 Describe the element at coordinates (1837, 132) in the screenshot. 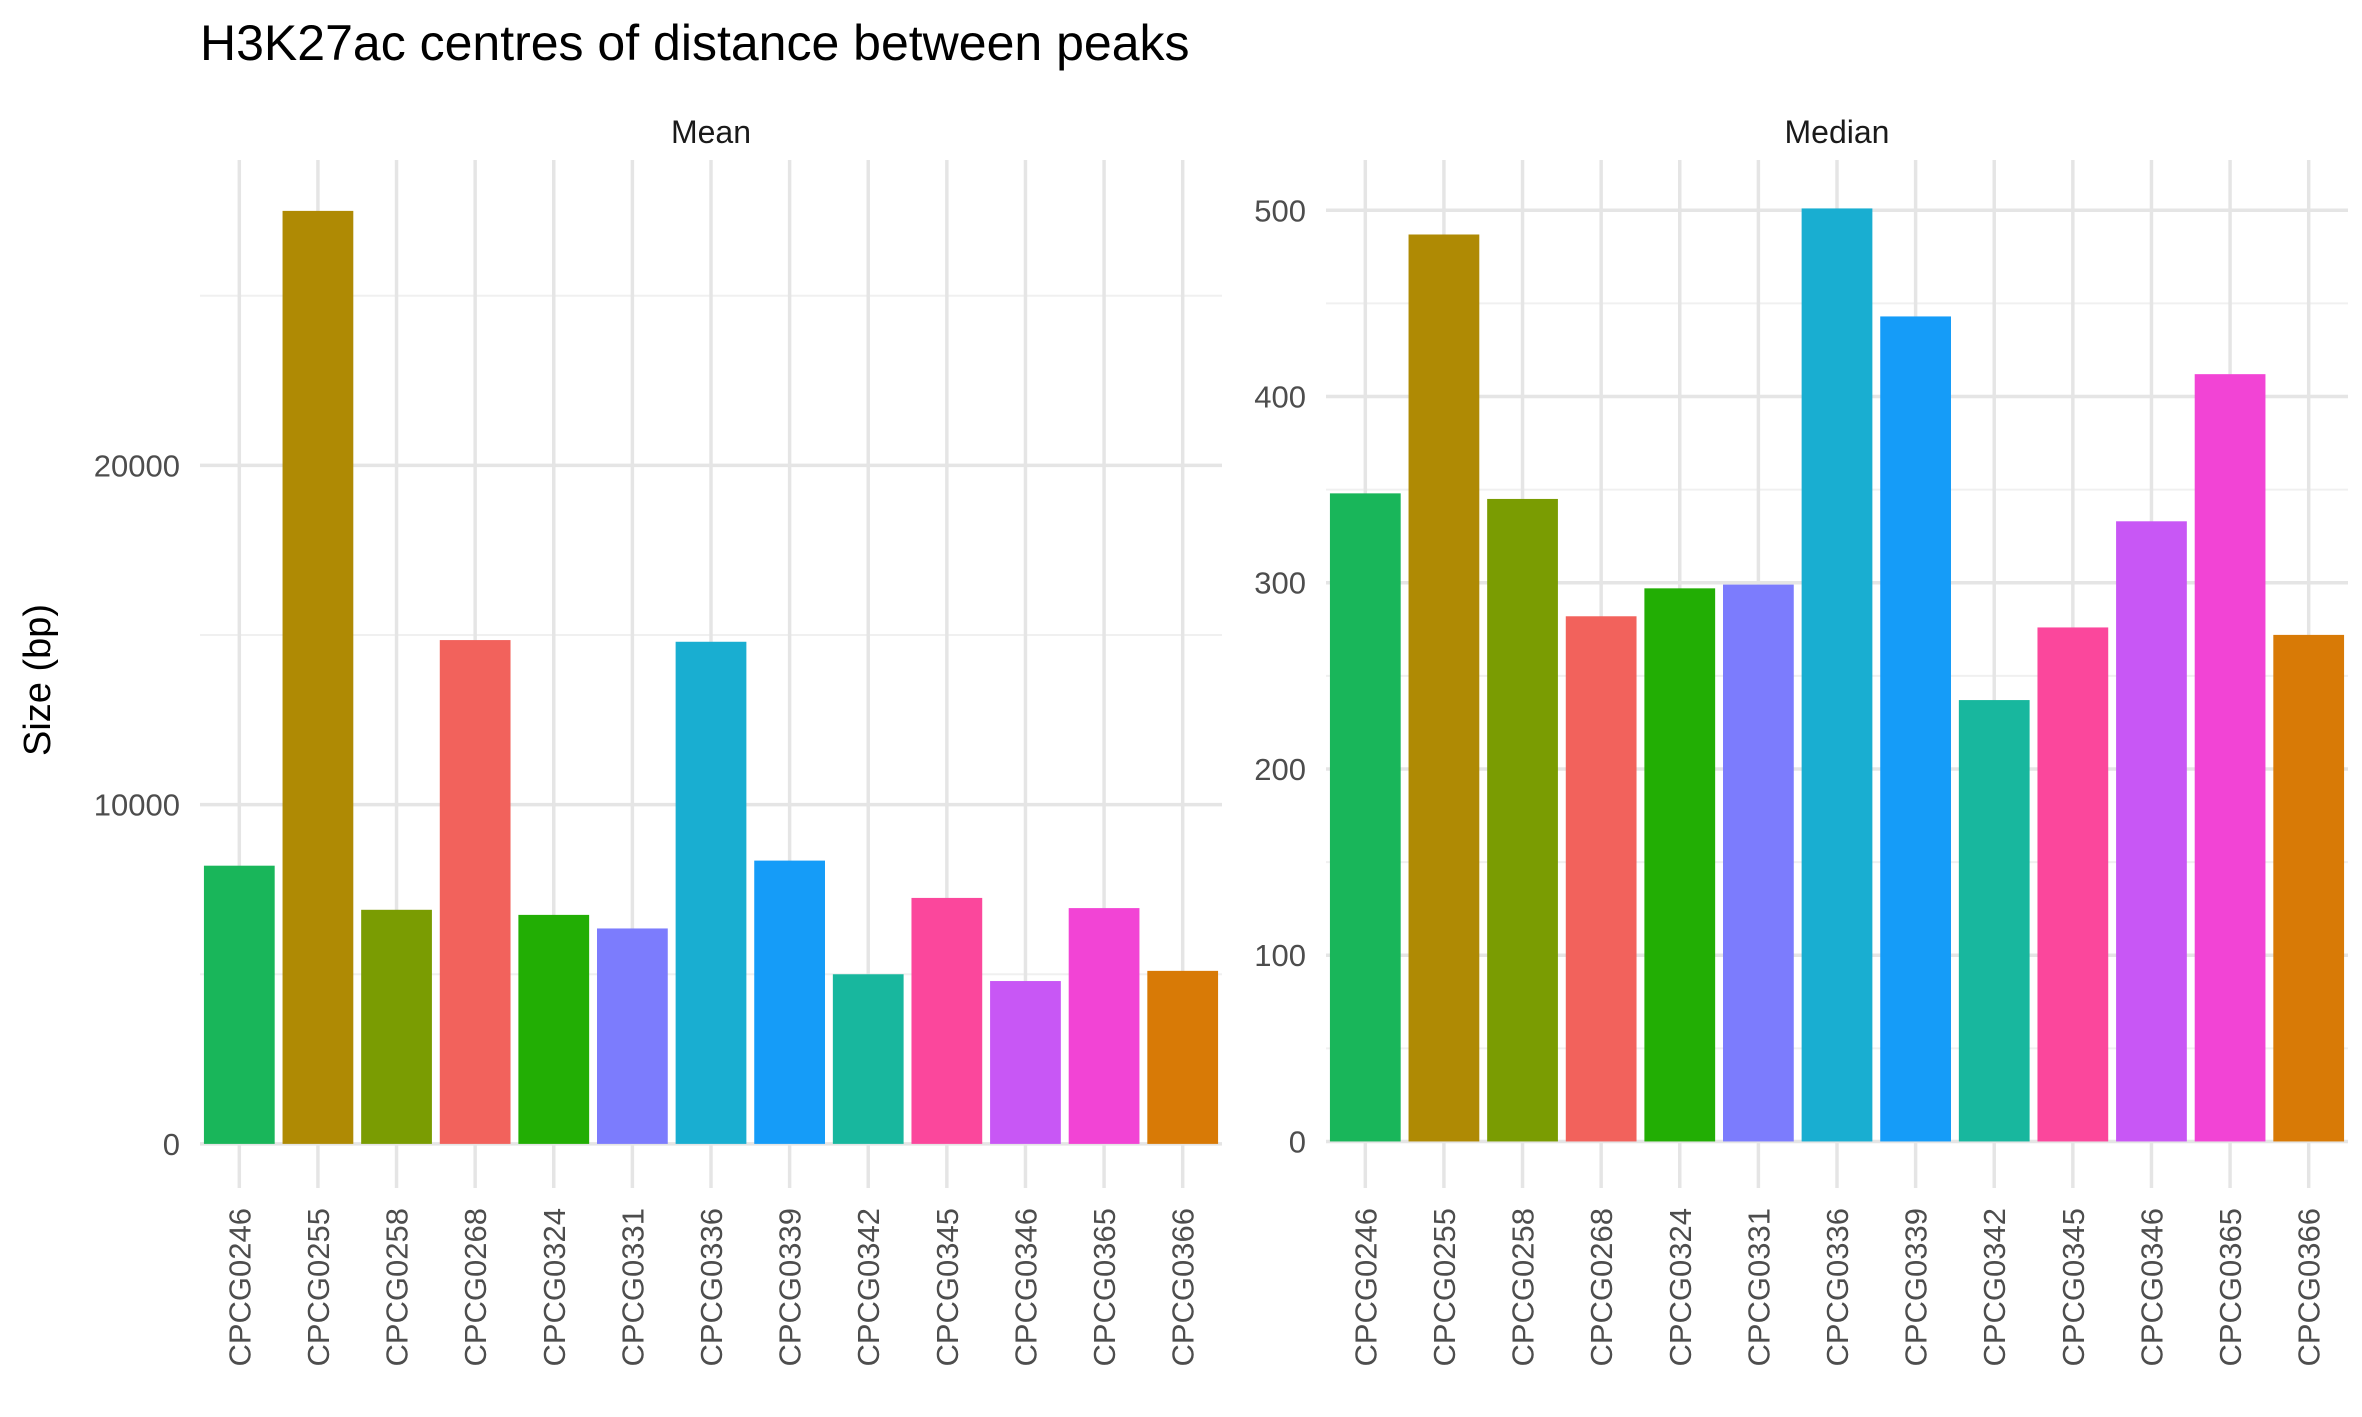

I see `panel-strip-label: Median` at that location.